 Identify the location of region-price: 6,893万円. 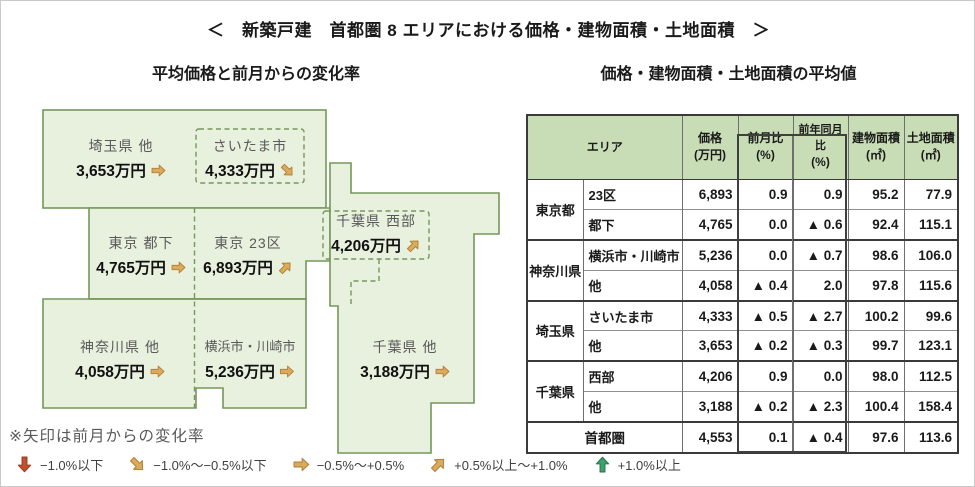
(248, 269).